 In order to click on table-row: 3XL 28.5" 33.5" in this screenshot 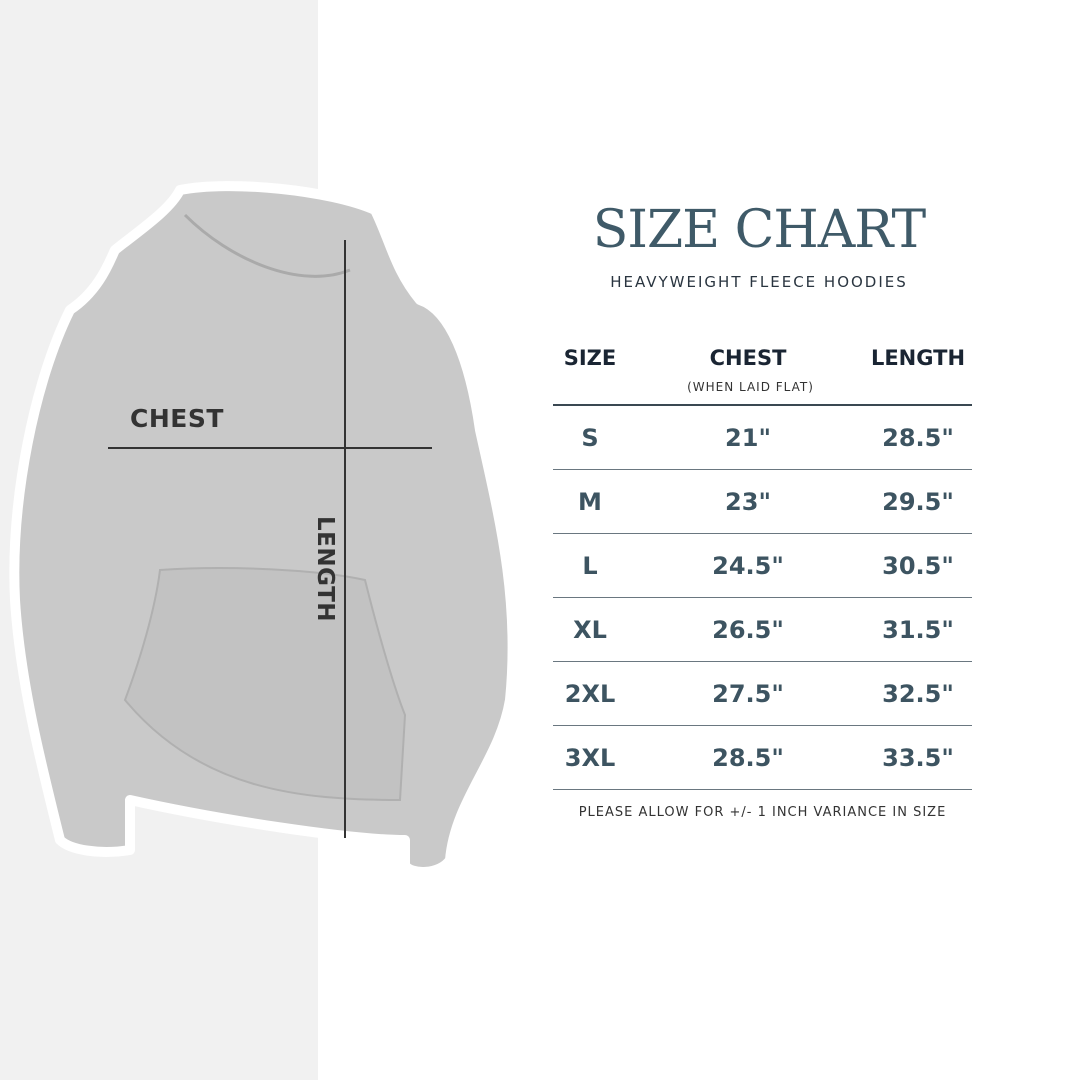, I will do `click(762, 758)`.